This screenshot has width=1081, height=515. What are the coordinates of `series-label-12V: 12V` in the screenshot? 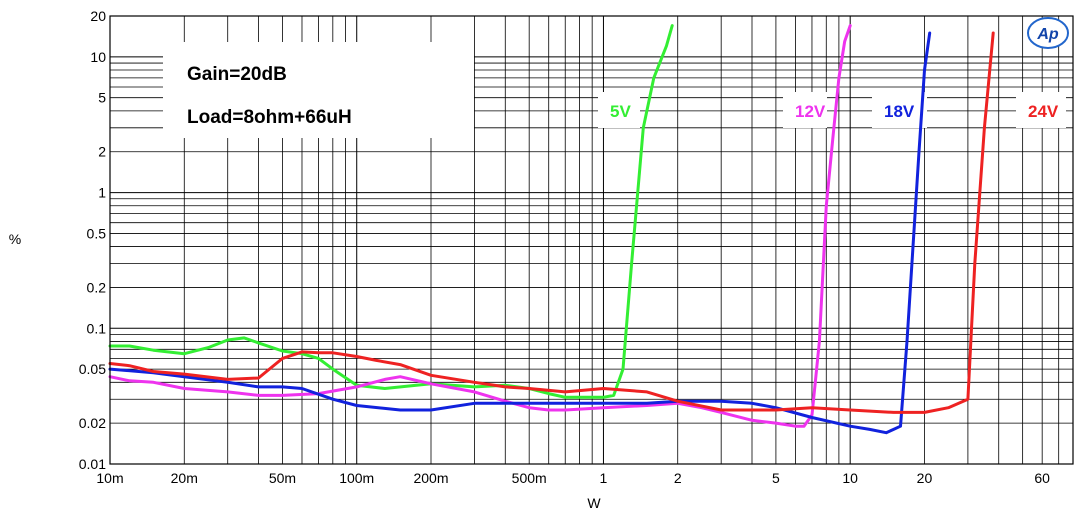 It's located at (810, 111).